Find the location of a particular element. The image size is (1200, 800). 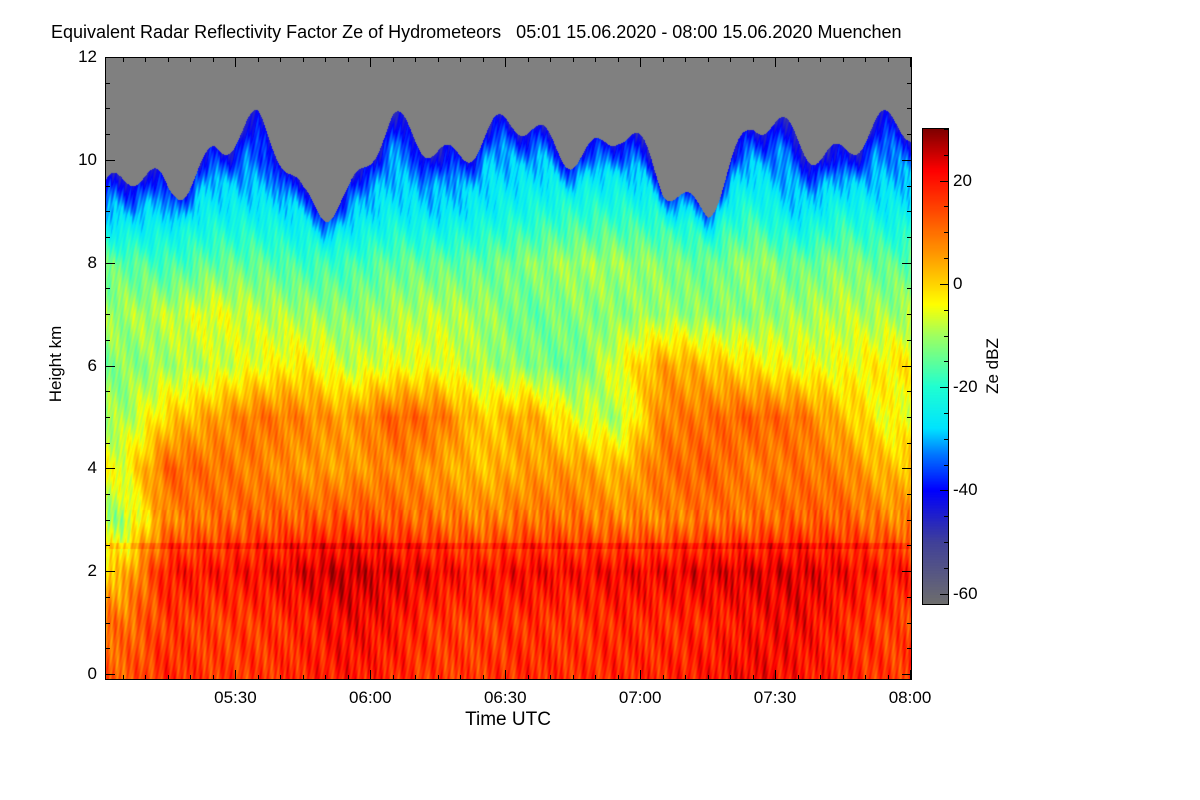

y-tick-label: 0 is located at coordinates (92, 673).